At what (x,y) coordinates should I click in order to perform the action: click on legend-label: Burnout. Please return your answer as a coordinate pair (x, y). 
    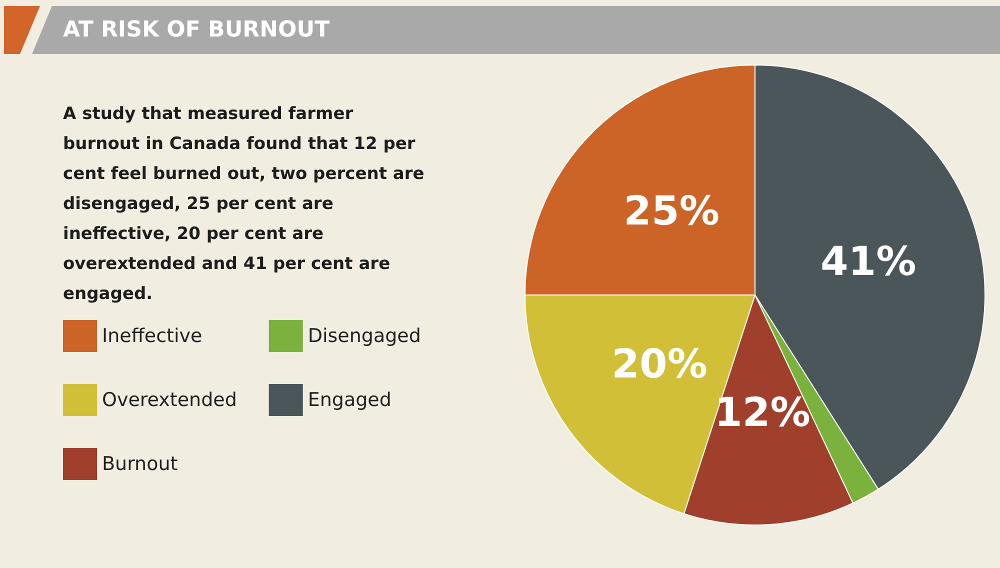
    Looking at the image, I should click on (140, 464).